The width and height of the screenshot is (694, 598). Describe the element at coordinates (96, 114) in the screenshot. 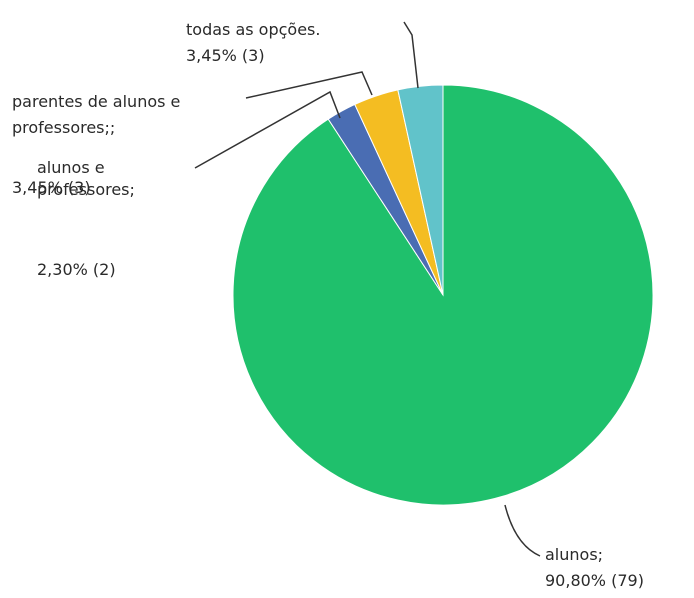

I see `category-label: parentes de alunos e professores;;` at that location.